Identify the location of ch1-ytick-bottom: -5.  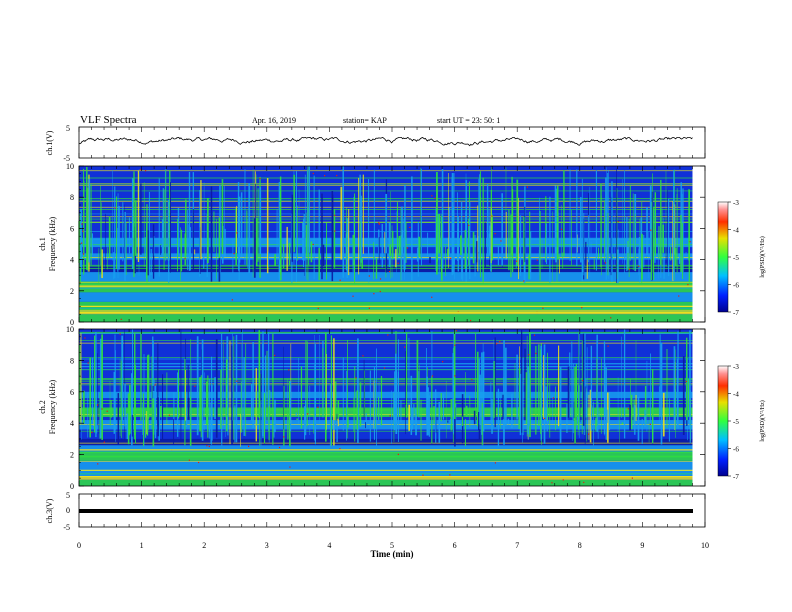
(66, 158).